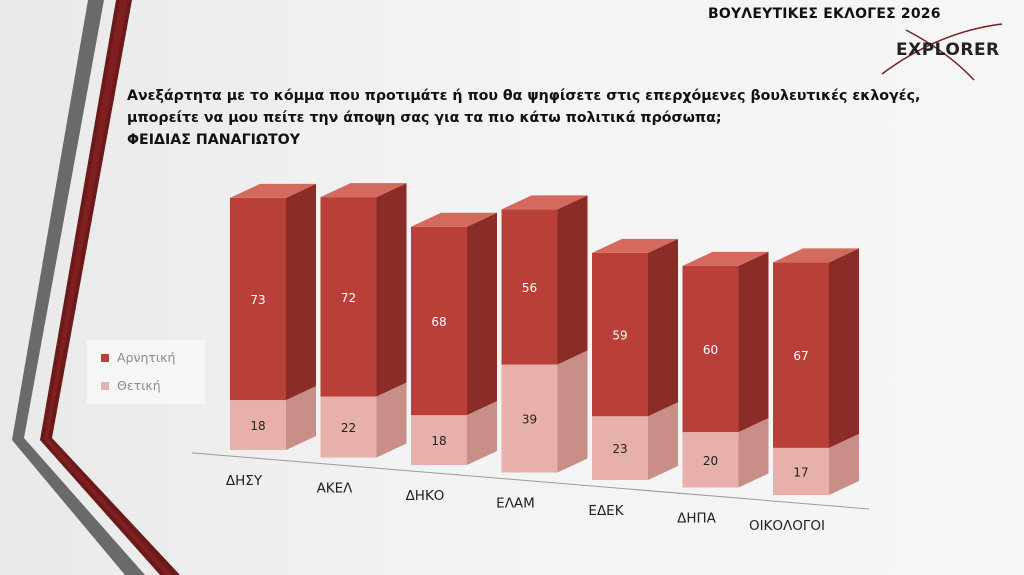 The width and height of the screenshot is (1024, 575). I want to click on bar-3-positive-front, so click(529, 418).